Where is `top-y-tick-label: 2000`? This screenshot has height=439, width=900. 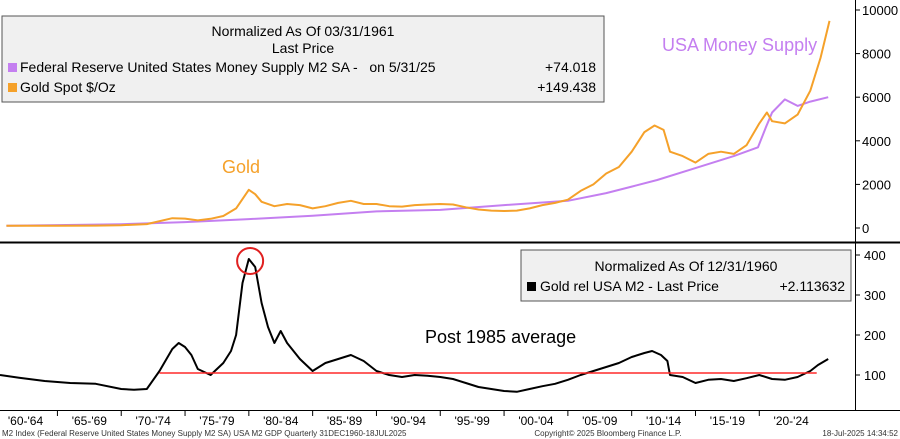
top-y-tick-label: 2000 is located at coordinates (876, 184).